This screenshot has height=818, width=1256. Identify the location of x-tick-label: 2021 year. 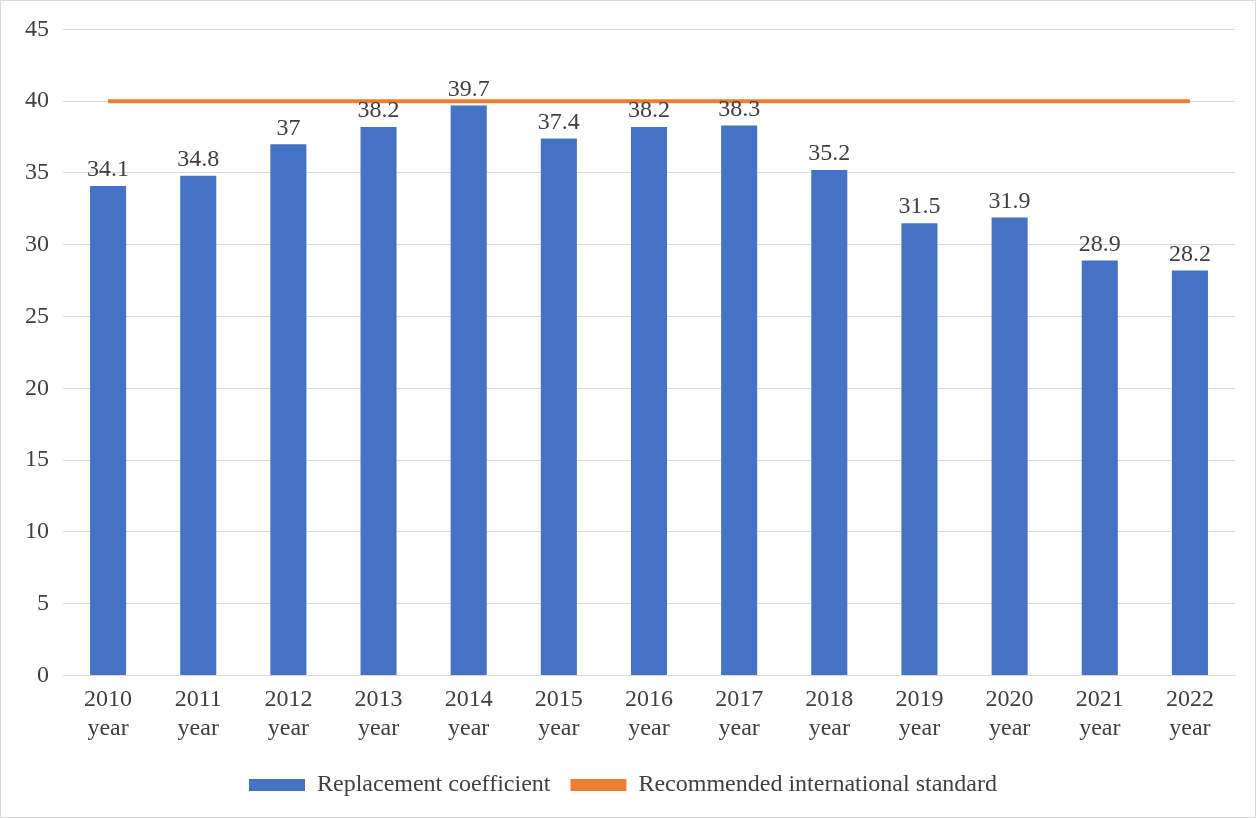
(1099, 712).